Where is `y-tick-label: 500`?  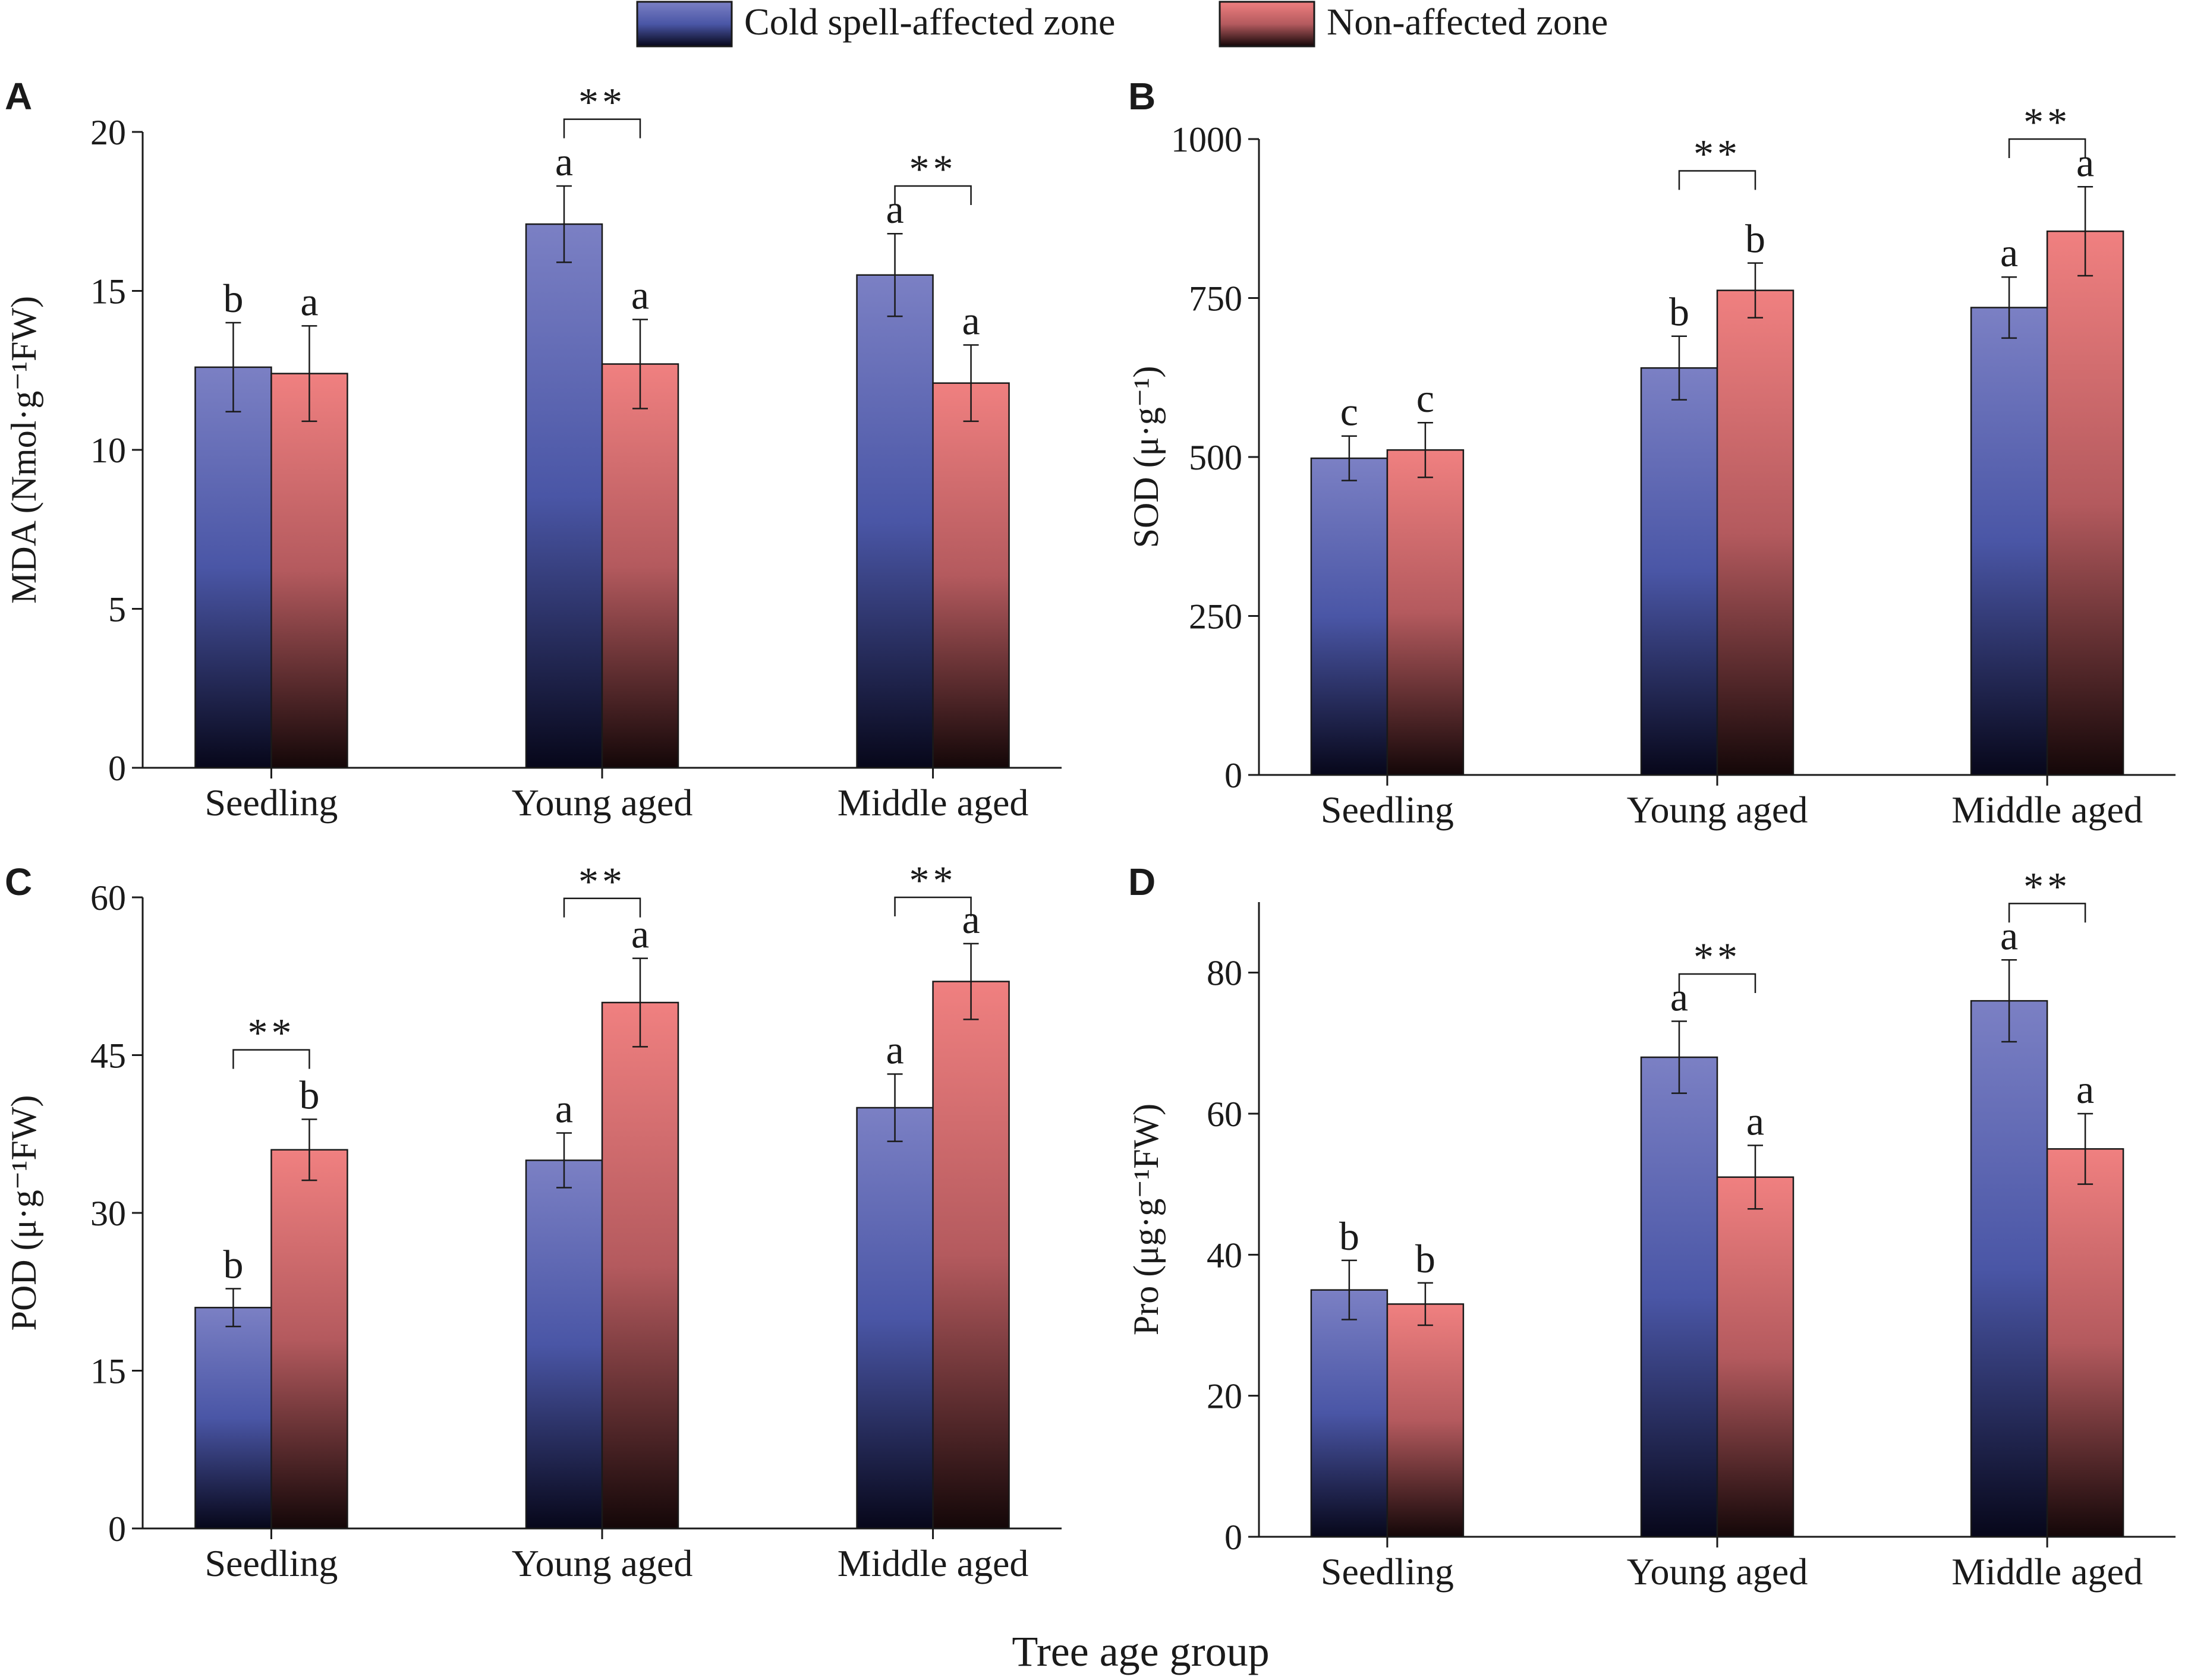
y-tick-label: 500 is located at coordinates (1215, 457).